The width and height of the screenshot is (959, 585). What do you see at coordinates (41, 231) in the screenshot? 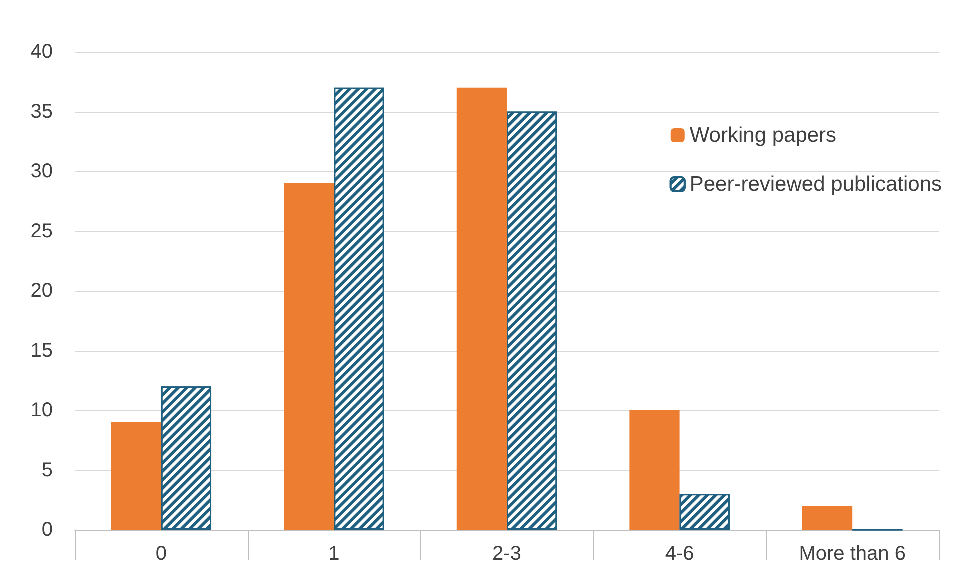
I see `y-tick-label: 25` at bounding box center [41, 231].